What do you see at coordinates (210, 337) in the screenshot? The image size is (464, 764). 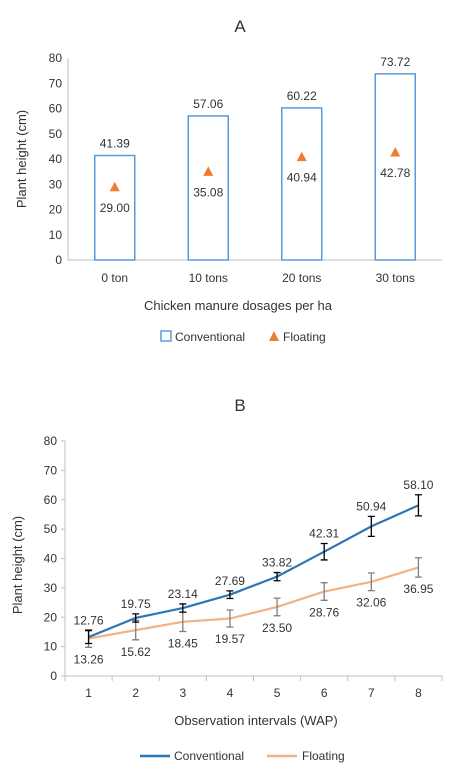 I see `legend-conventional-label-a: Conventional` at bounding box center [210, 337].